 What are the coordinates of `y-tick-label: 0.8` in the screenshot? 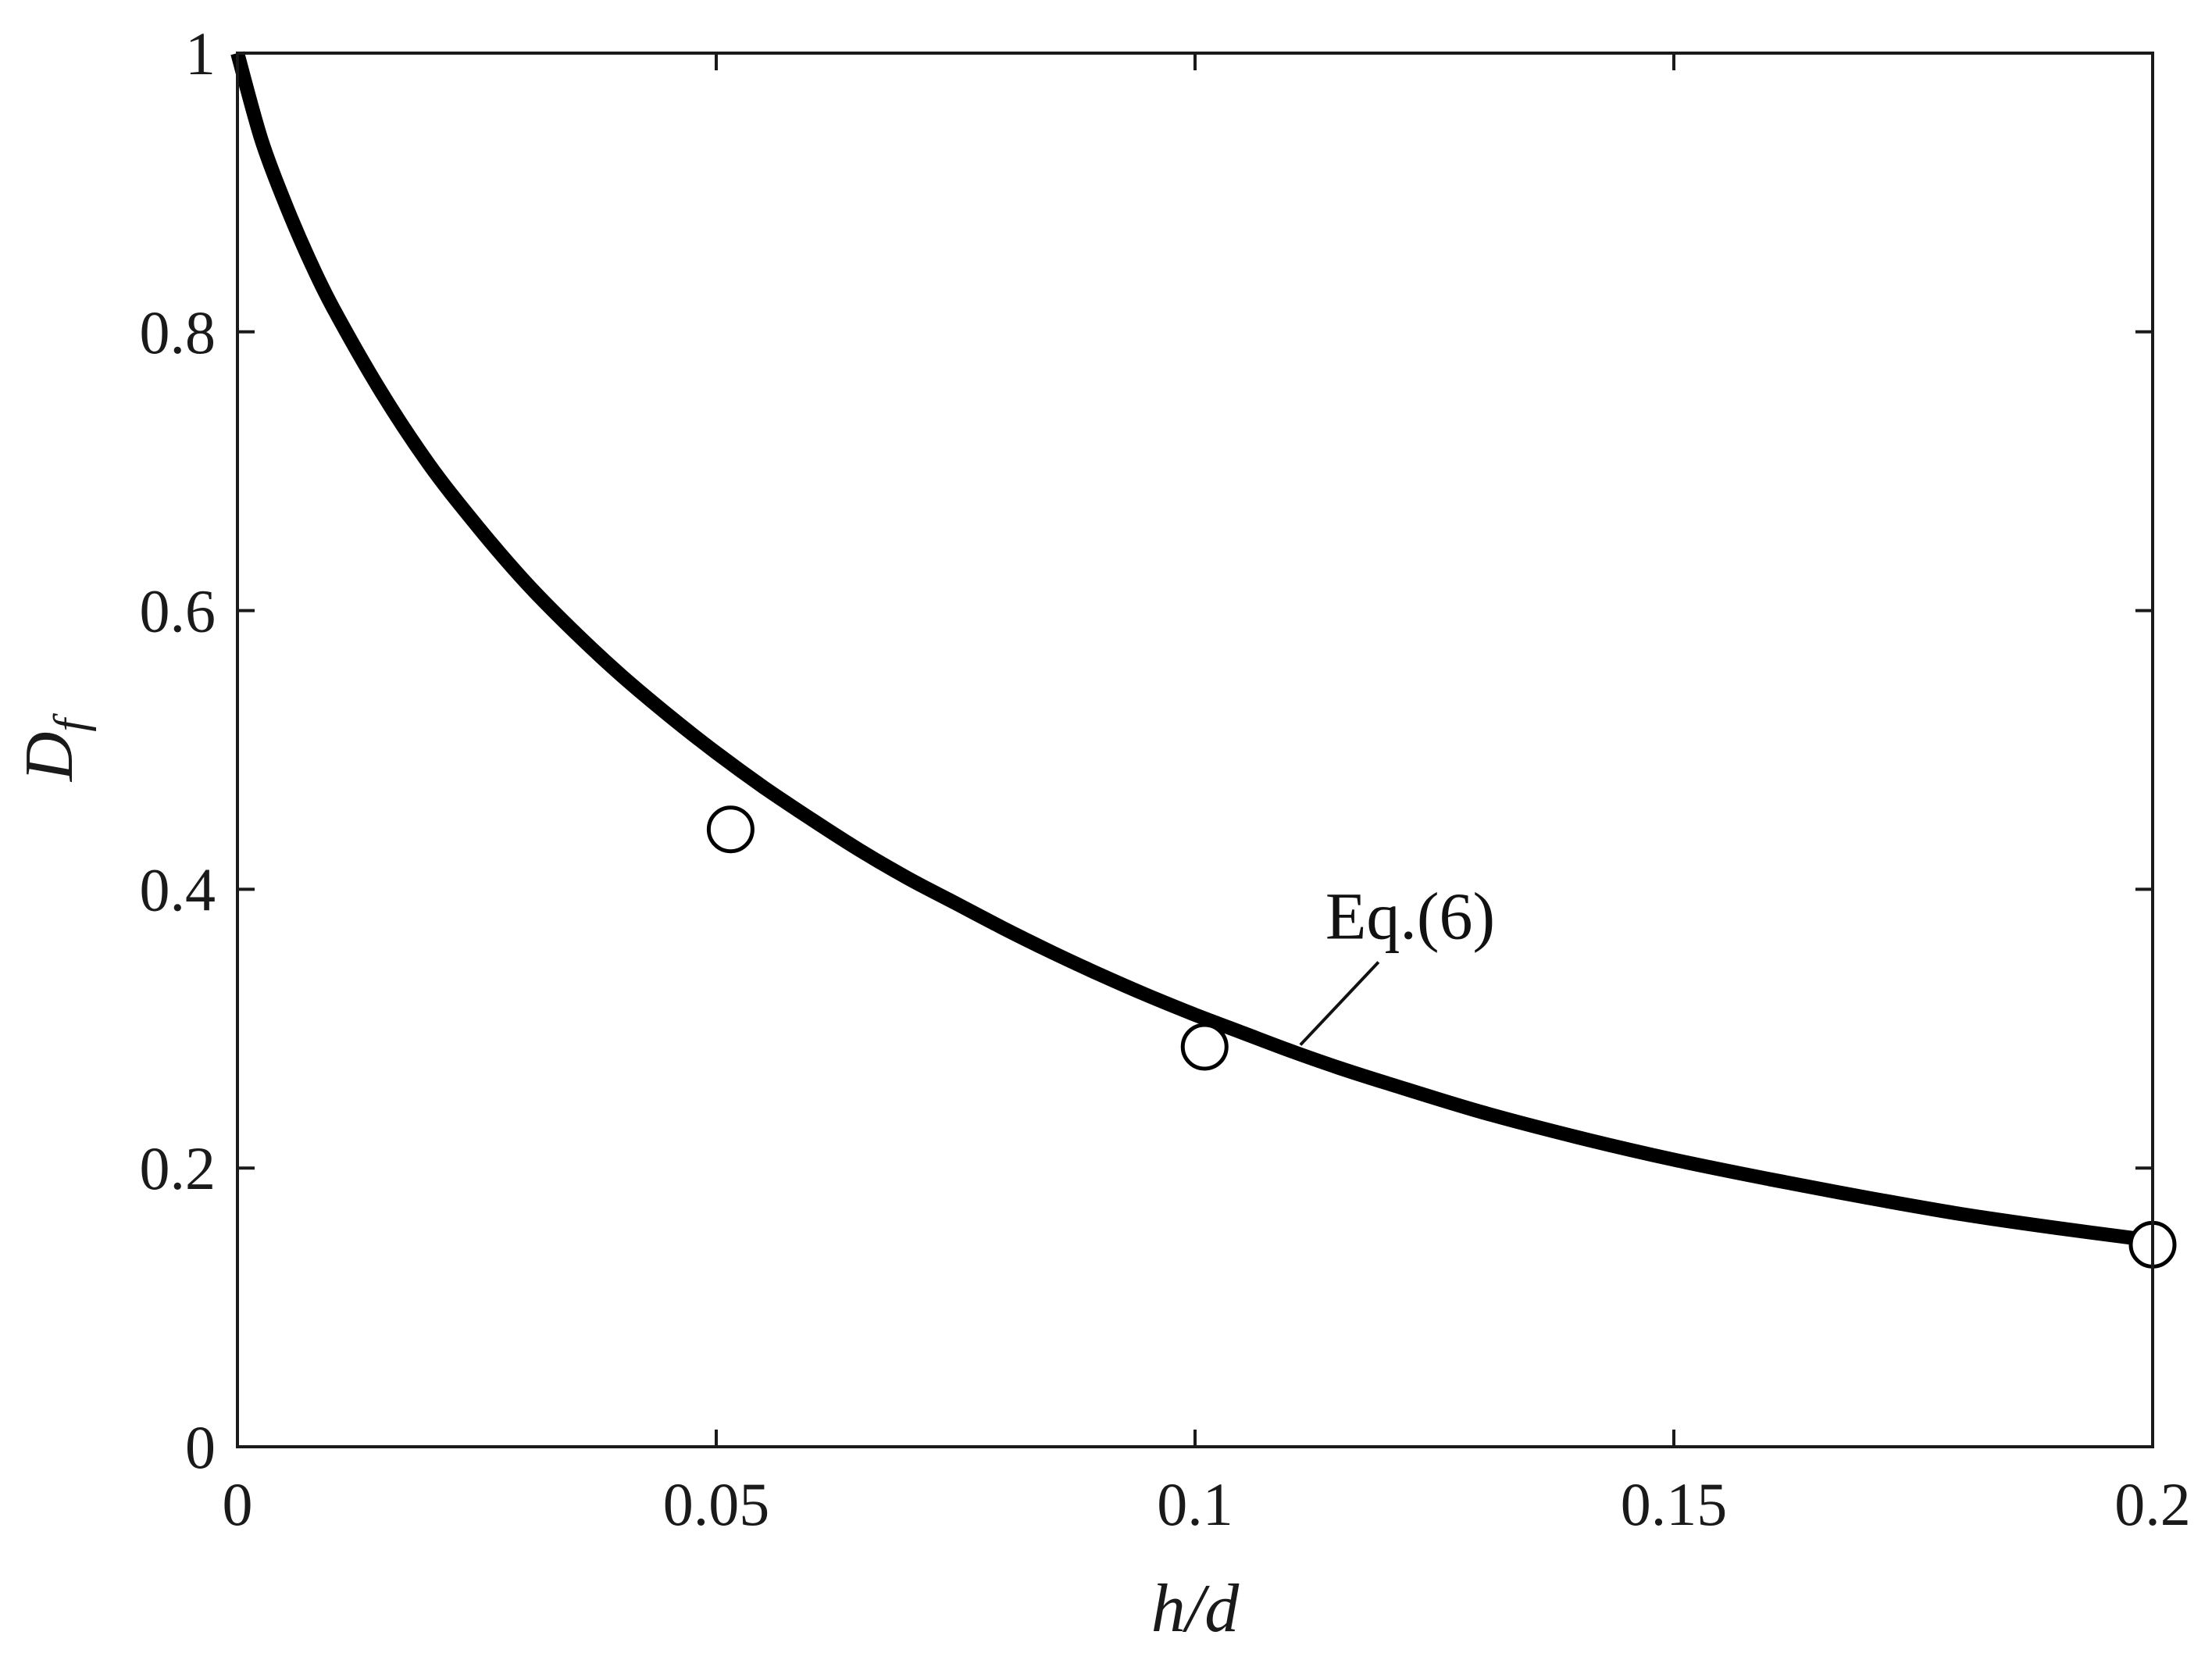 It's located at (178, 332).